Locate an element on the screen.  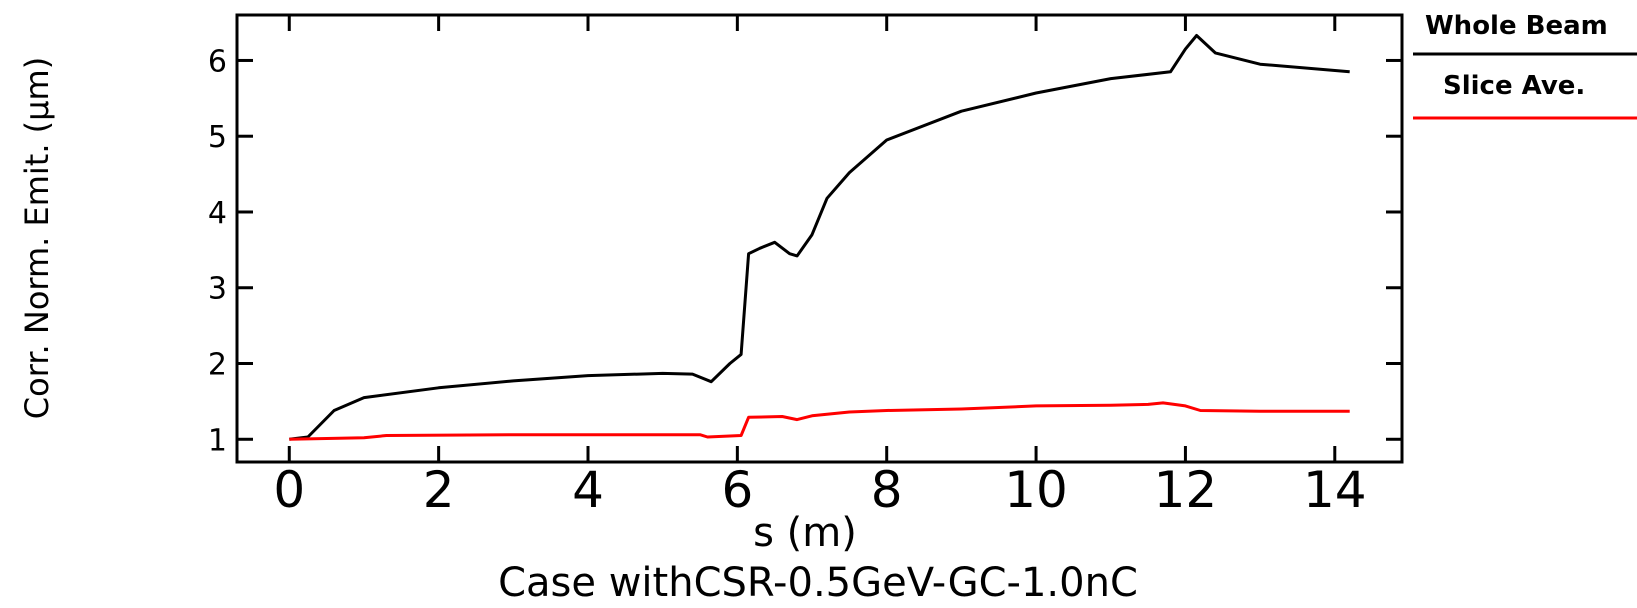
y-tick-label: 2 is located at coordinates (217, 365).